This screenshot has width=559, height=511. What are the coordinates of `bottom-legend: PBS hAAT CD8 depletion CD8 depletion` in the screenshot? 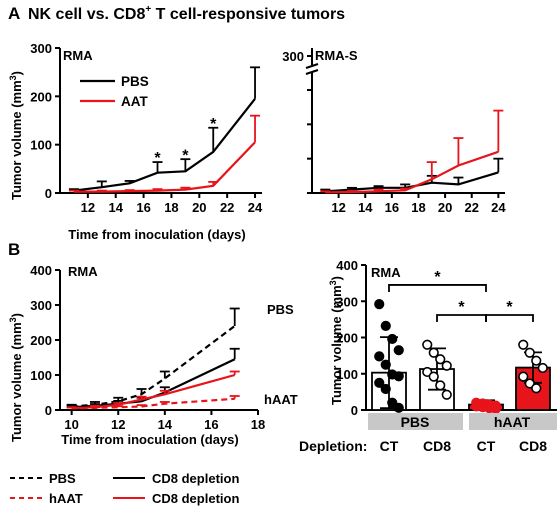 It's located at (124, 488).